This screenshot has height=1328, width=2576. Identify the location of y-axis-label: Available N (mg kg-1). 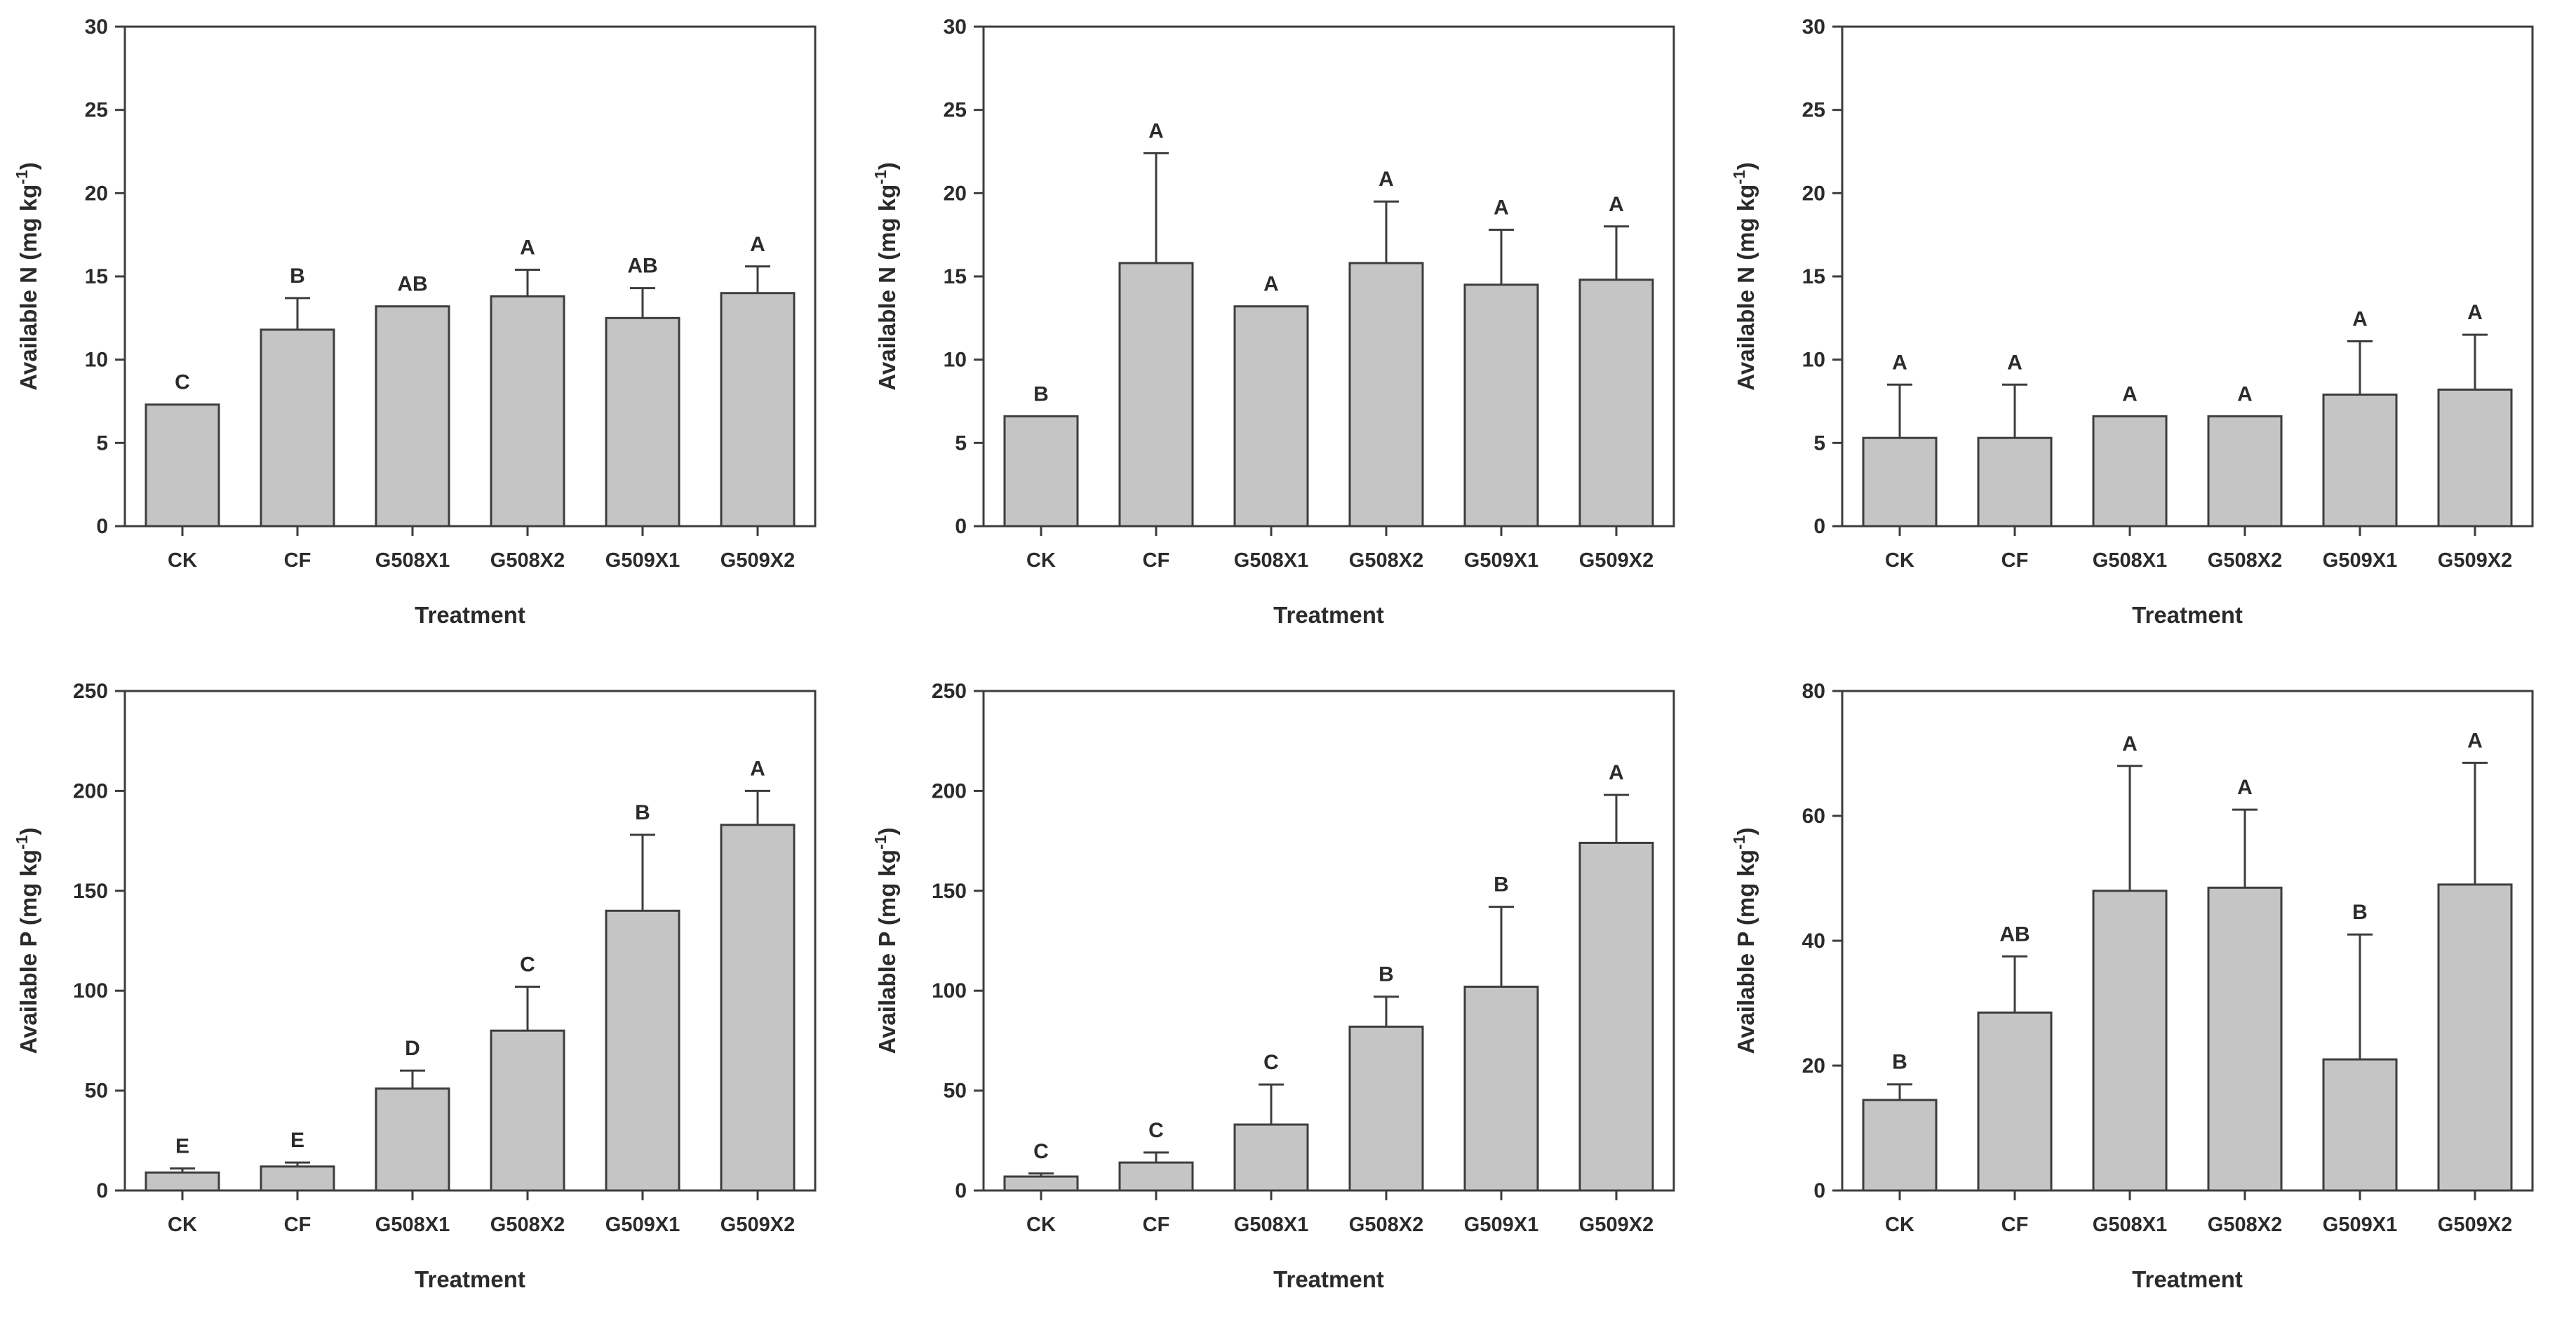
(1744, 276).